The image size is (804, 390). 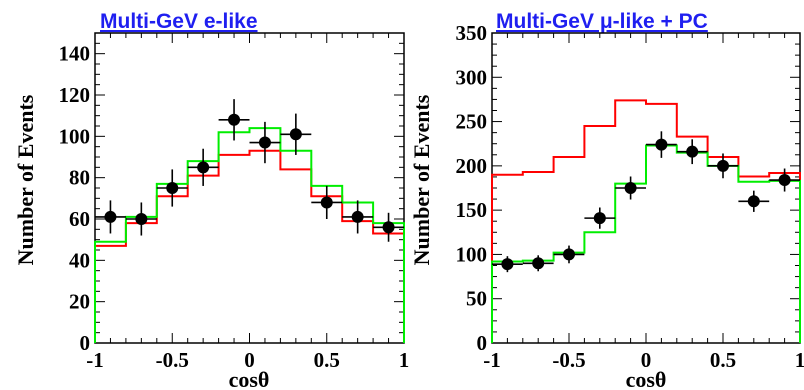 What do you see at coordinates (75, 54) in the screenshot?
I see `y-tick-label: 140` at bounding box center [75, 54].